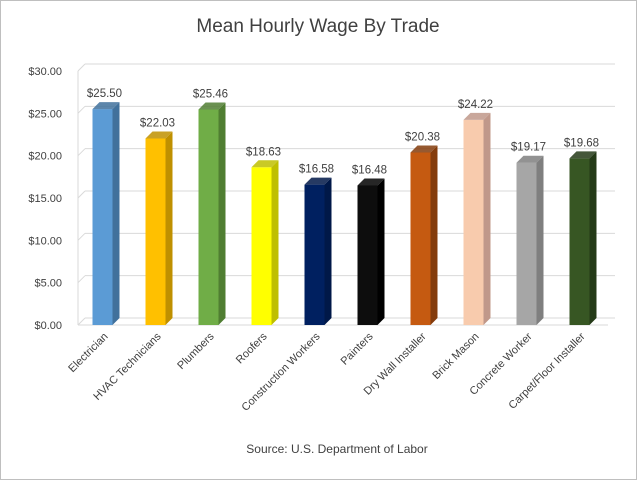 The width and height of the screenshot is (637, 480). Describe the element at coordinates (528, 148) in the screenshot. I see `data-label: $19.17` at that location.